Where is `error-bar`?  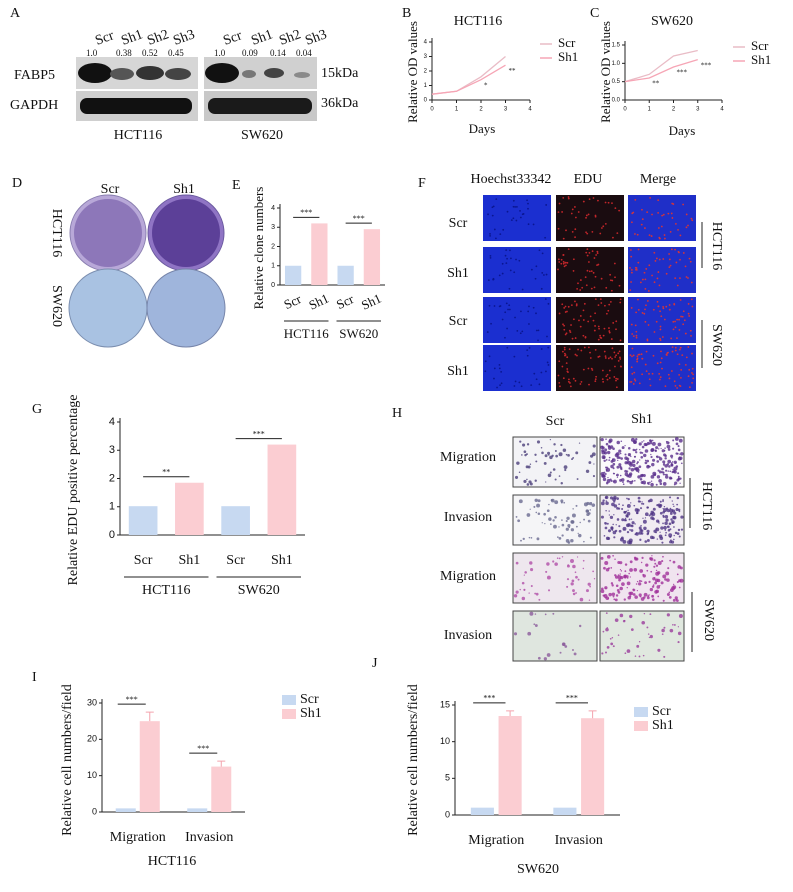
error-bar is located at coordinates (592, 714).